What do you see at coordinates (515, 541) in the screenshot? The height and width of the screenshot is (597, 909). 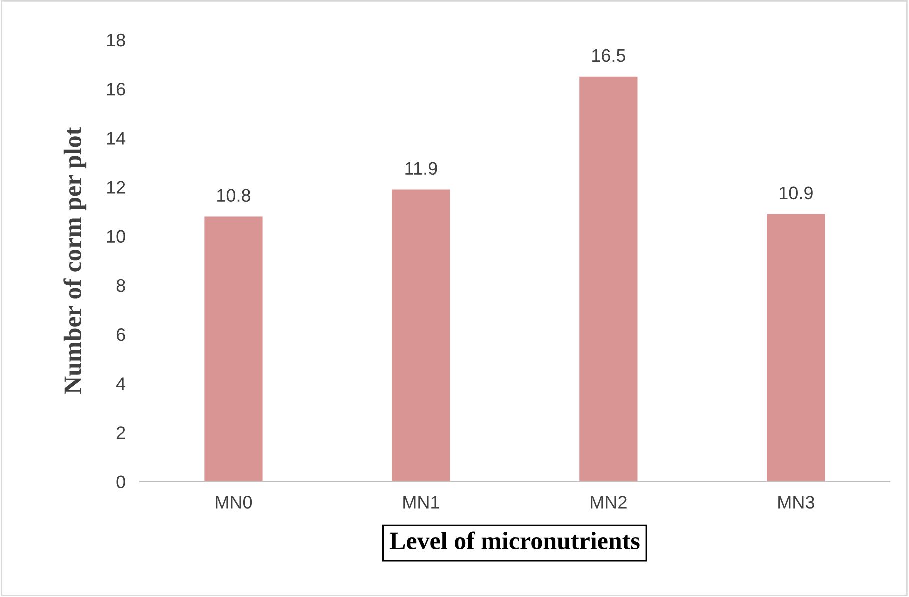 I see `x-axis-title: Level of micronutrients` at bounding box center [515, 541].